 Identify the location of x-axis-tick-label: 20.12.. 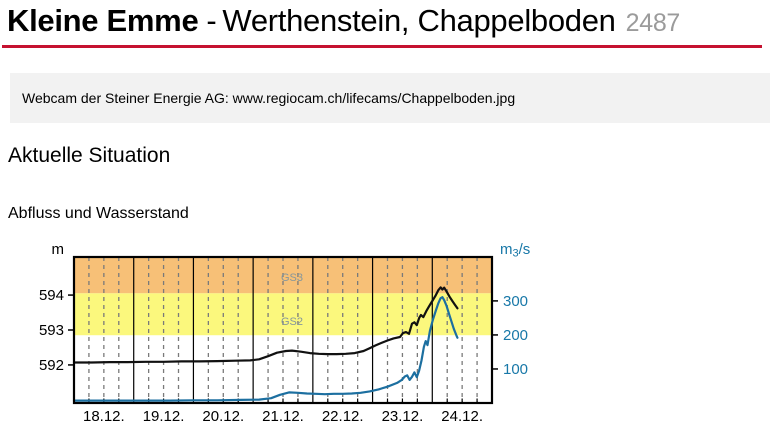
(223, 416).